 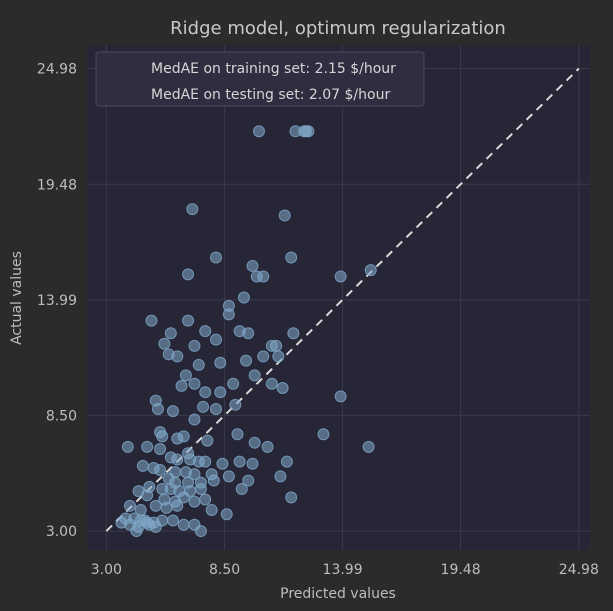 What do you see at coordinates (224, 570) in the screenshot?
I see `x-tick-label: 8.50` at bounding box center [224, 570].